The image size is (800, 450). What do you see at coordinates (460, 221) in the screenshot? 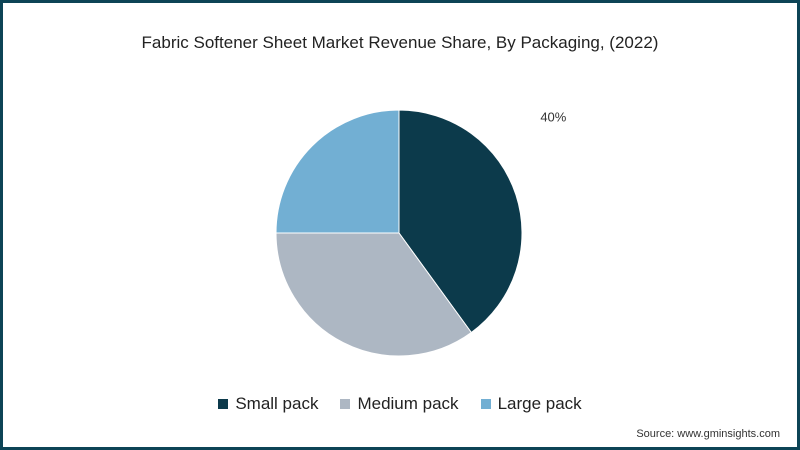
I see `pie-slice-small-pack` at bounding box center [460, 221].